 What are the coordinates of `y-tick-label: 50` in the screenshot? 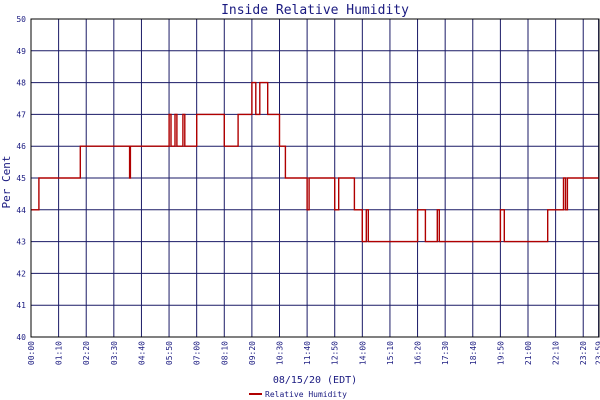 It's located at (21, 19).